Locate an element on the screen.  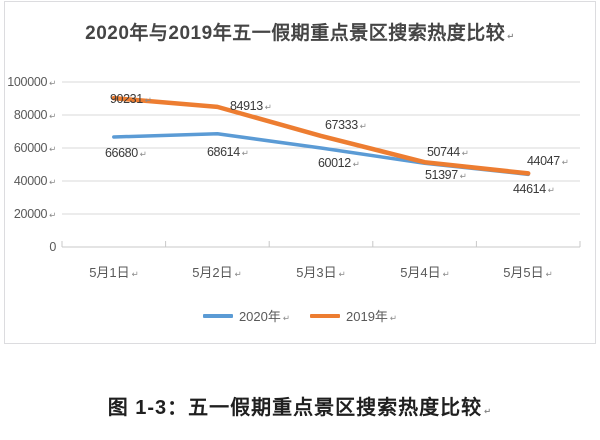
data-label-2020-may5: 44047 ↵ is located at coordinates (548, 161).